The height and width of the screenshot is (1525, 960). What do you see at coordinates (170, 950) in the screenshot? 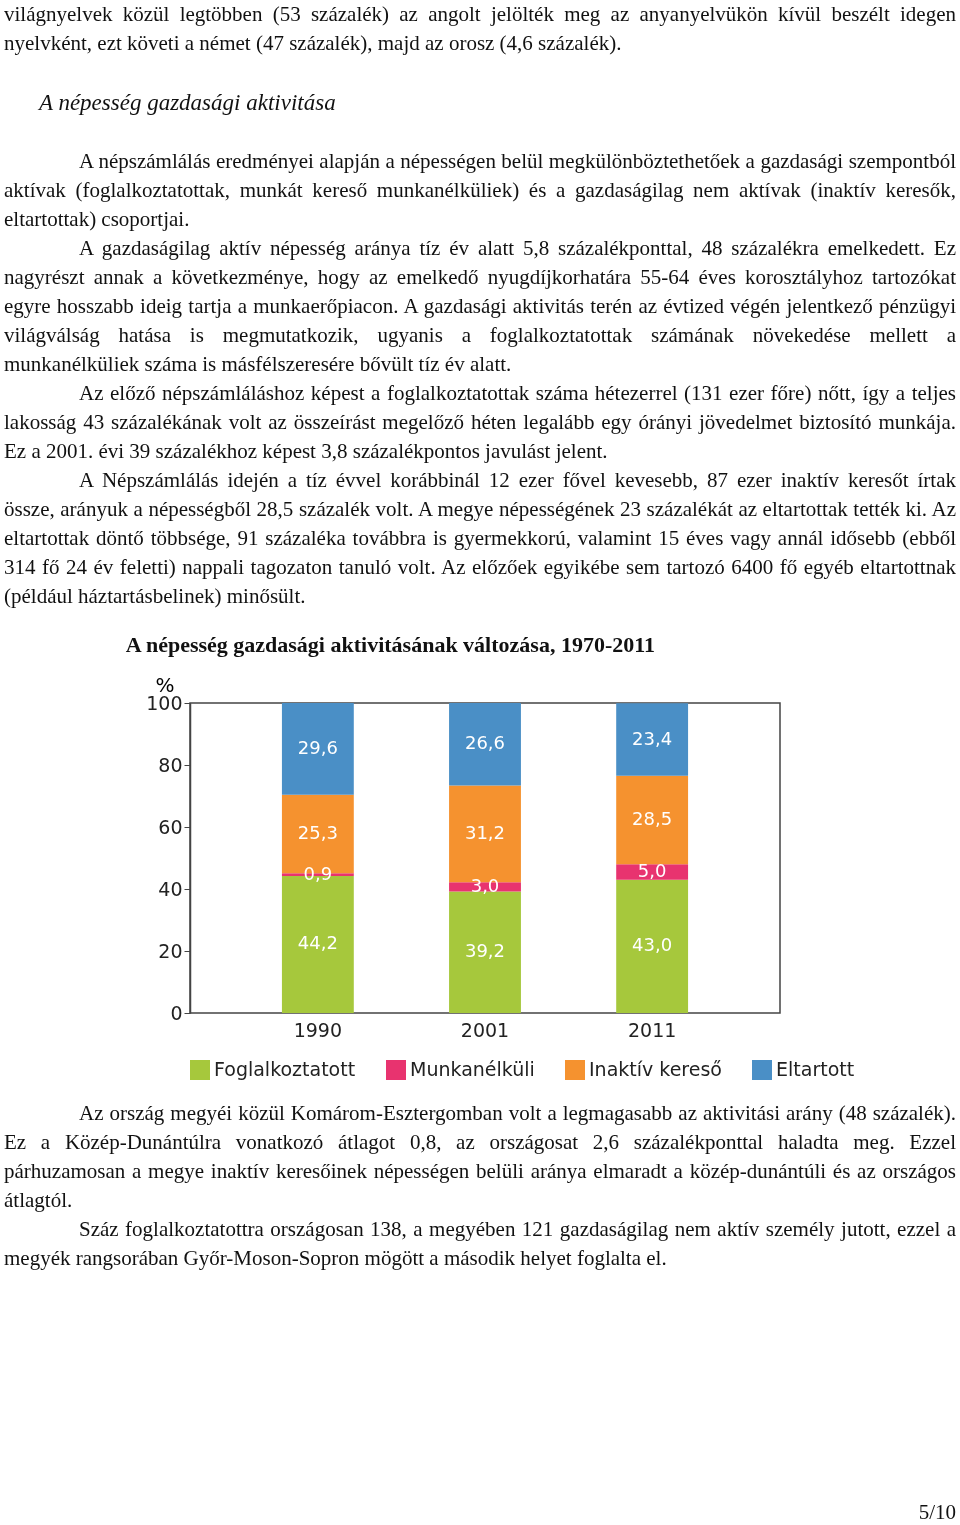
I see `y-tick-label: 20` at bounding box center [170, 950].